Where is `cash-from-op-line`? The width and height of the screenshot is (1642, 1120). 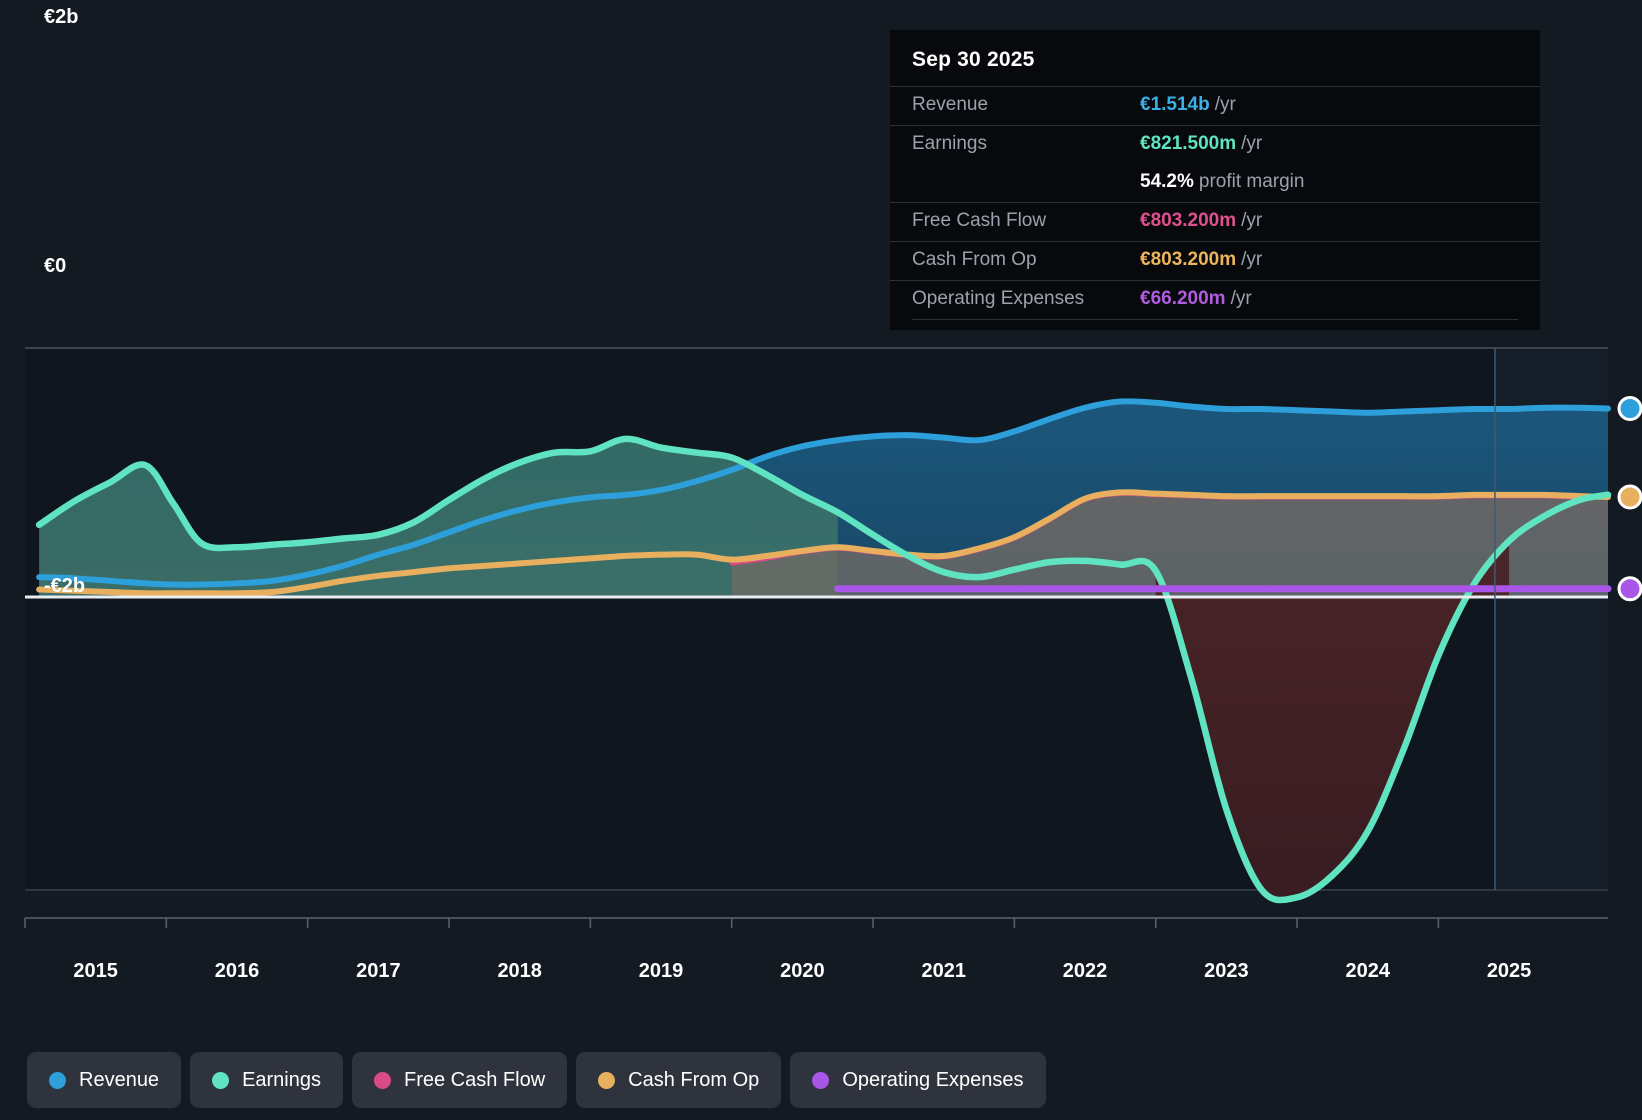 cash-from-op-line is located at coordinates (823, 543).